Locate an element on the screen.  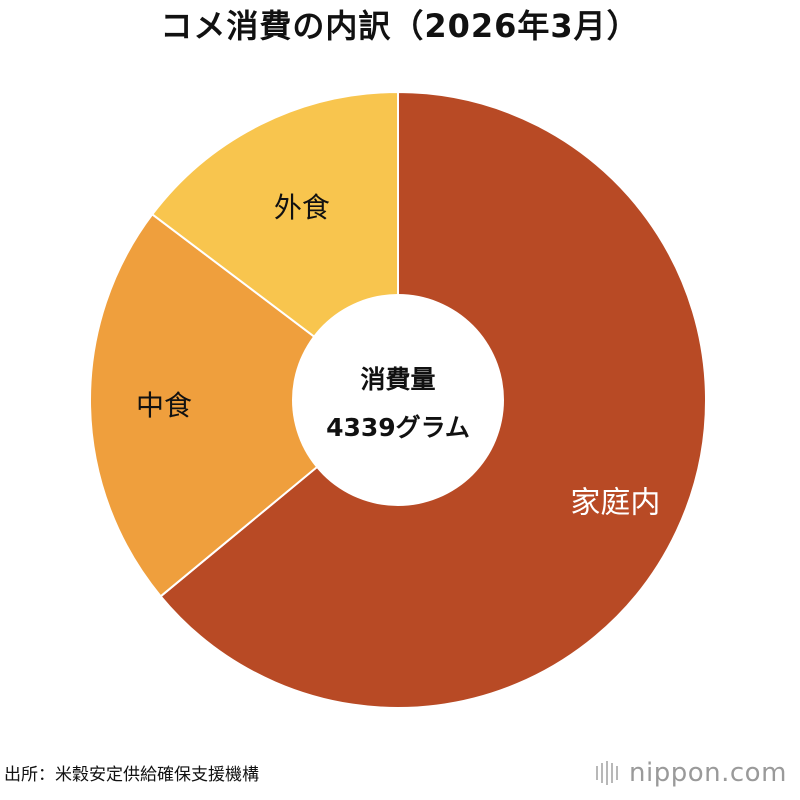
slice-label: 中食 is located at coordinates (164, 405).